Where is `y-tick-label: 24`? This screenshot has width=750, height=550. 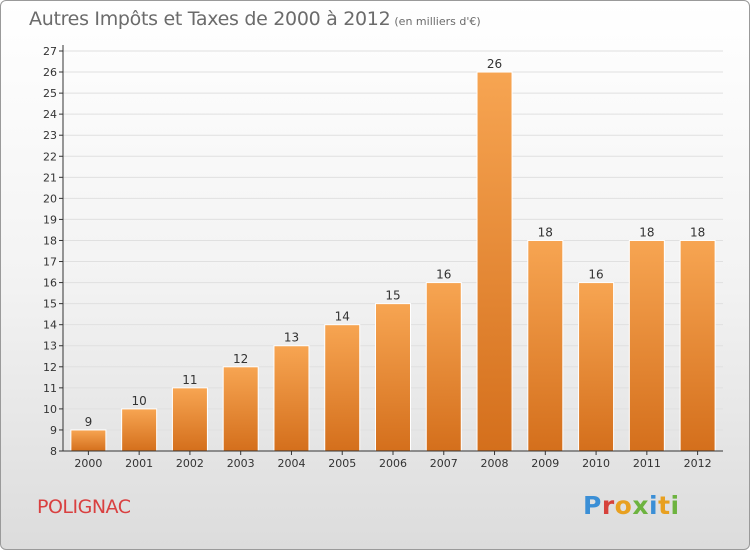 y-tick-label: 24 is located at coordinates (50, 114).